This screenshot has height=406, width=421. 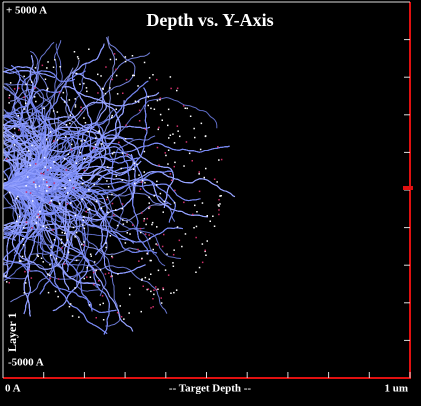 What do you see at coordinates (396, 389) in the screenshot?
I see `x-right-label: 1 um` at bounding box center [396, 389].